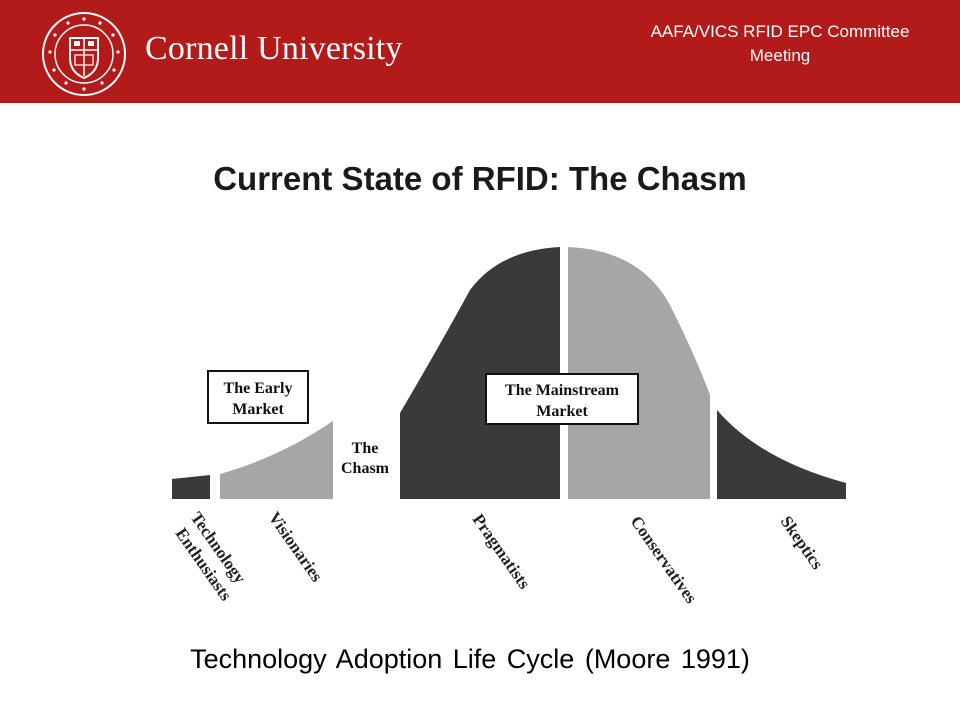 Image resolution: width=960 pixels, height=720 pixels. I want to click on cornell-seal-icon, so click(84, 54).